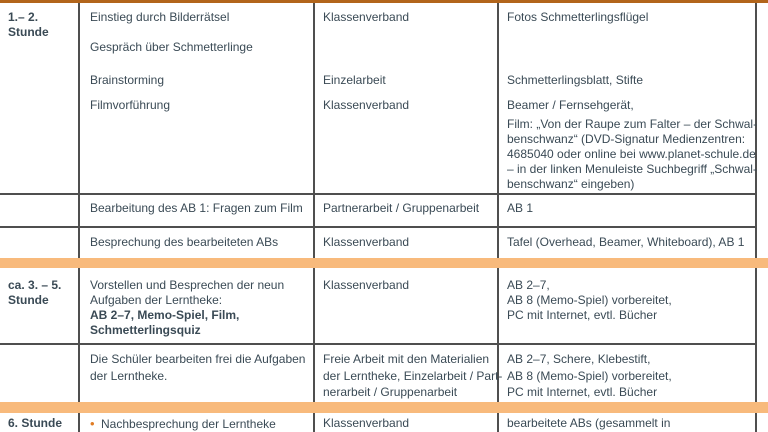  Describe the element at coordinates (384, 1) in the screenshot. I see `table-top-border` at that location.